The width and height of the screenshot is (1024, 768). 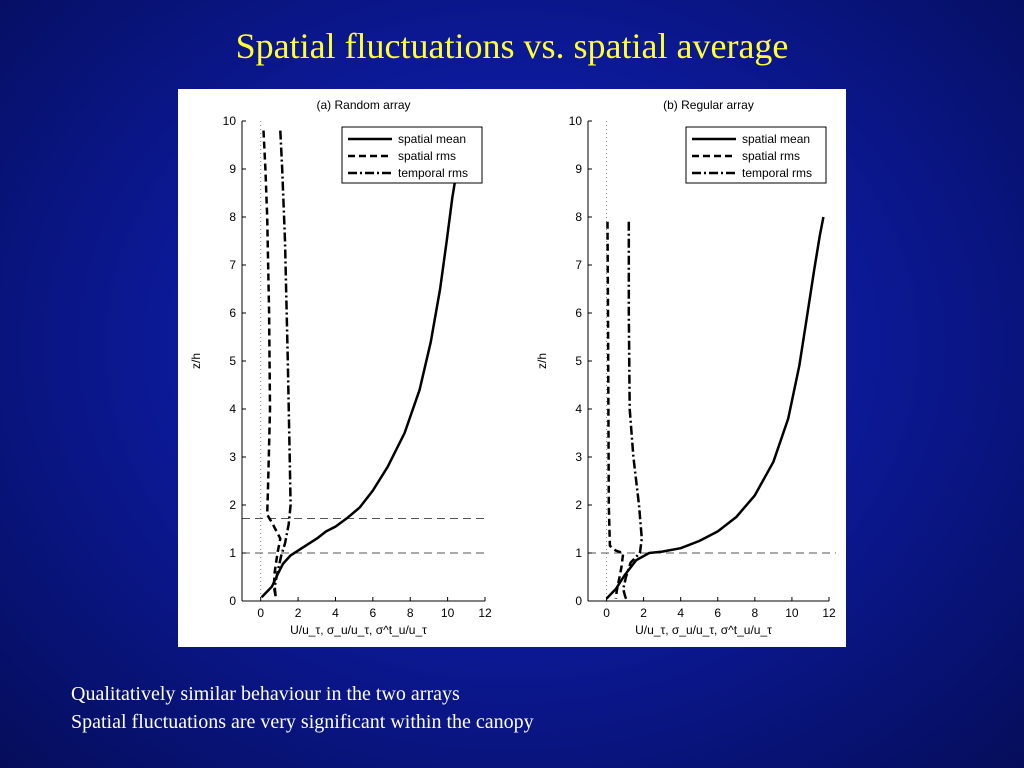 What do you see at coordinates (755, 613) in the screenshot?
I see `chart-b-x-tick-label: 8` at bounding box center [755, 613].